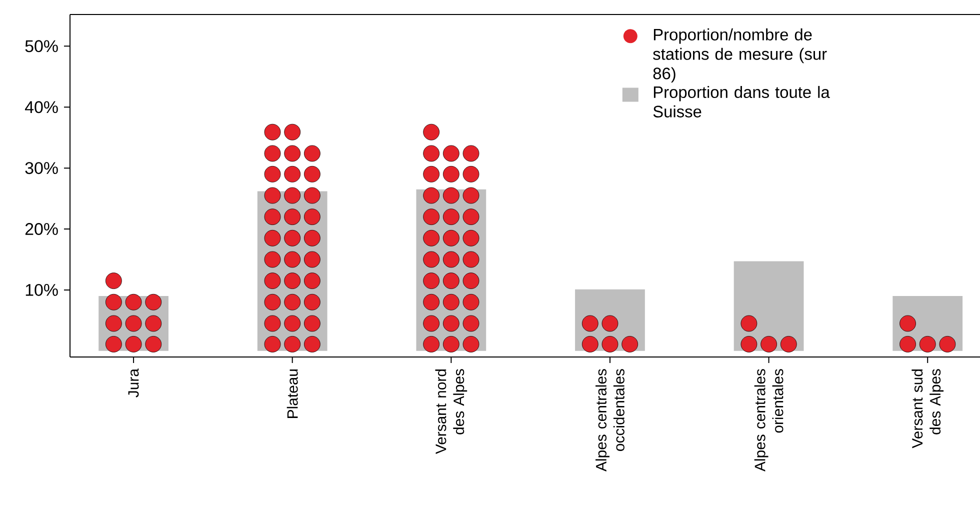 This screenshot has width=980, height=525. What do you see at coordinates (928, 408) in the screenshot?
I see `x-tick-label: Versant sud des Alpes` at bounding box center [928, 408].